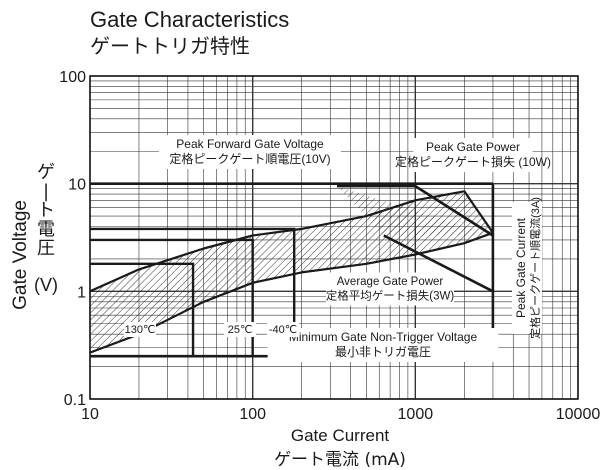  What do you see at coordinates (81, 292) in the screenshot?
I see `y-tick-label: 1` at bounding box center [81, 292].